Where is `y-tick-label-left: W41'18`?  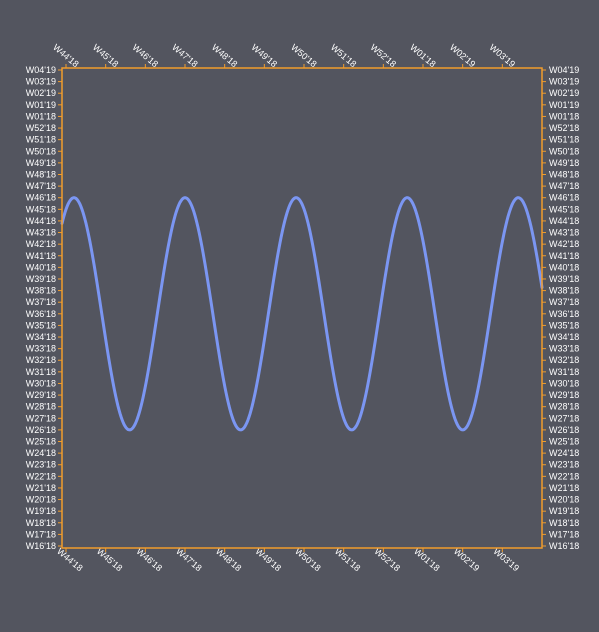
y-tick-label-left: W41'18 is located at coordinates (41, 256).